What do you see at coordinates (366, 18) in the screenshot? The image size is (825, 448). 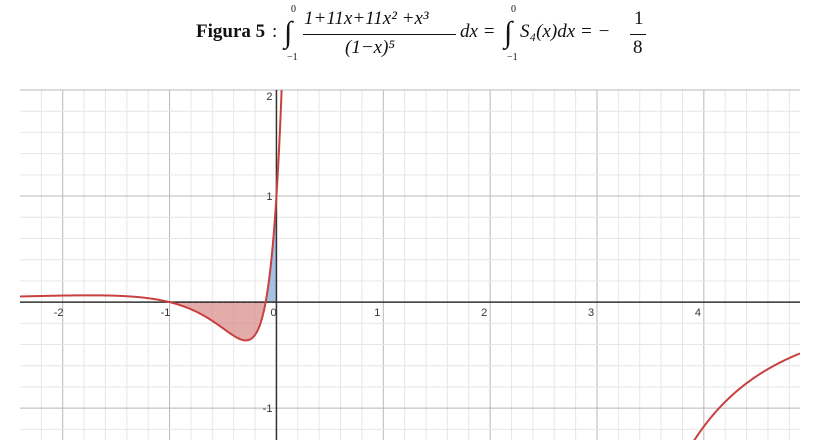 I see `integrand-numerator: 1+11x+11x² +x³` at bounding box center [366, 18].